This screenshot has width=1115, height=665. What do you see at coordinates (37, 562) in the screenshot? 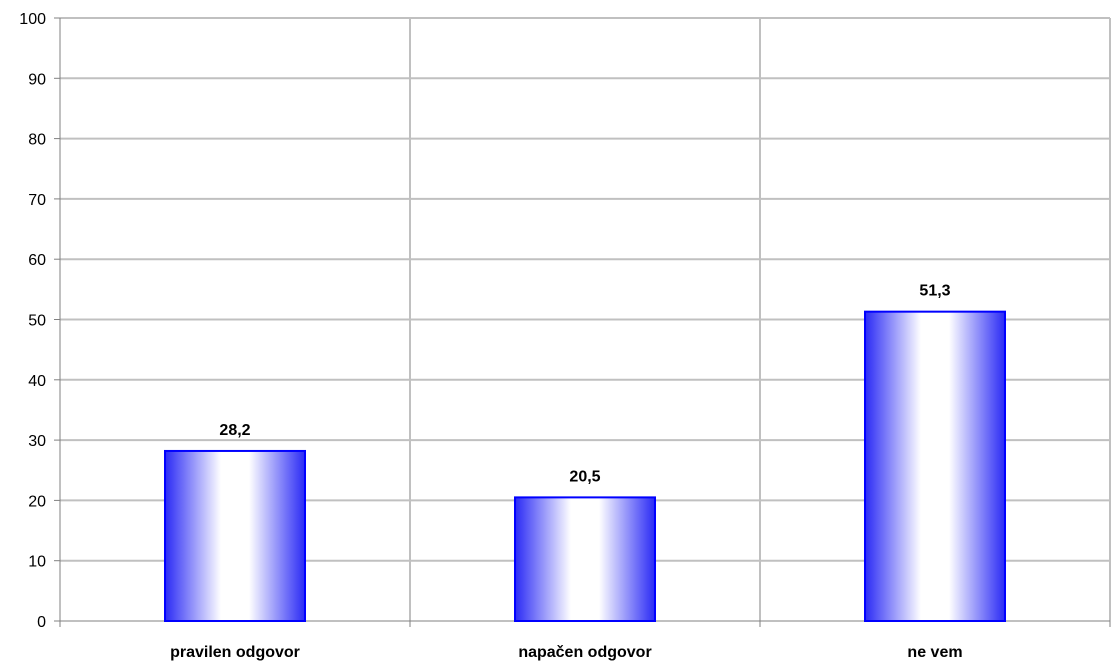
I see `y-tick-label: 10` at bounding box center [37, 562].